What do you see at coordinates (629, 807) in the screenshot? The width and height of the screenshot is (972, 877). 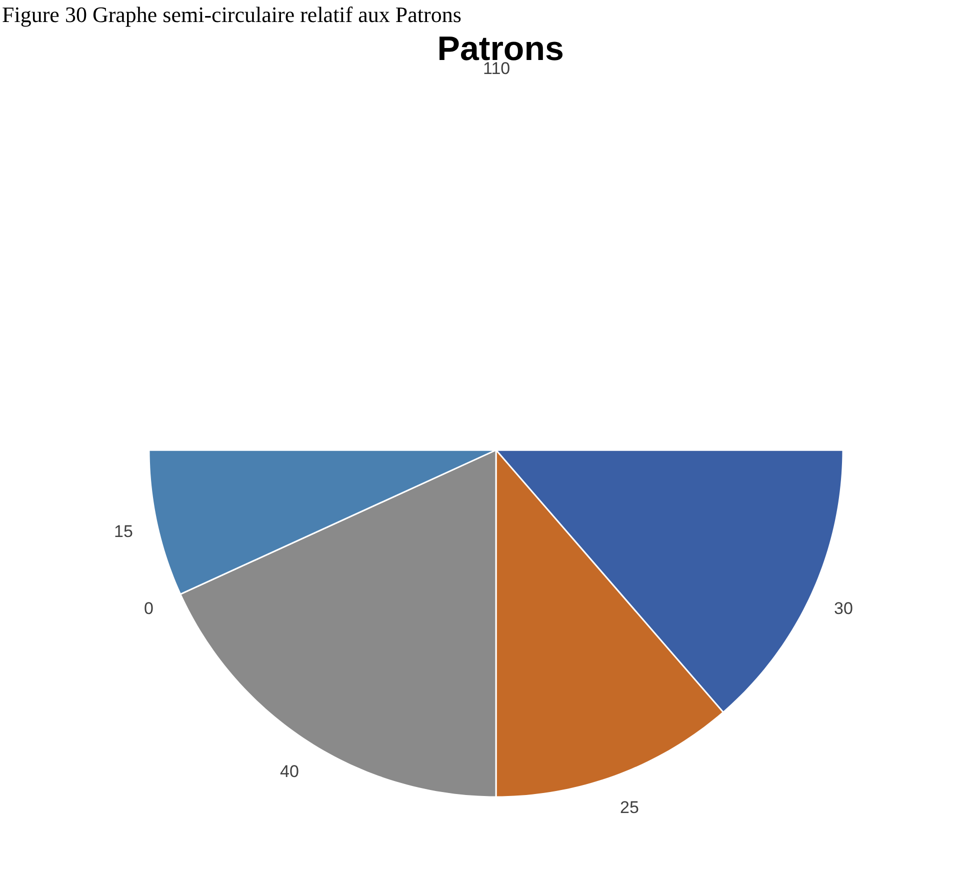 I see `data-label: 25` at bounding box center [629, 807].